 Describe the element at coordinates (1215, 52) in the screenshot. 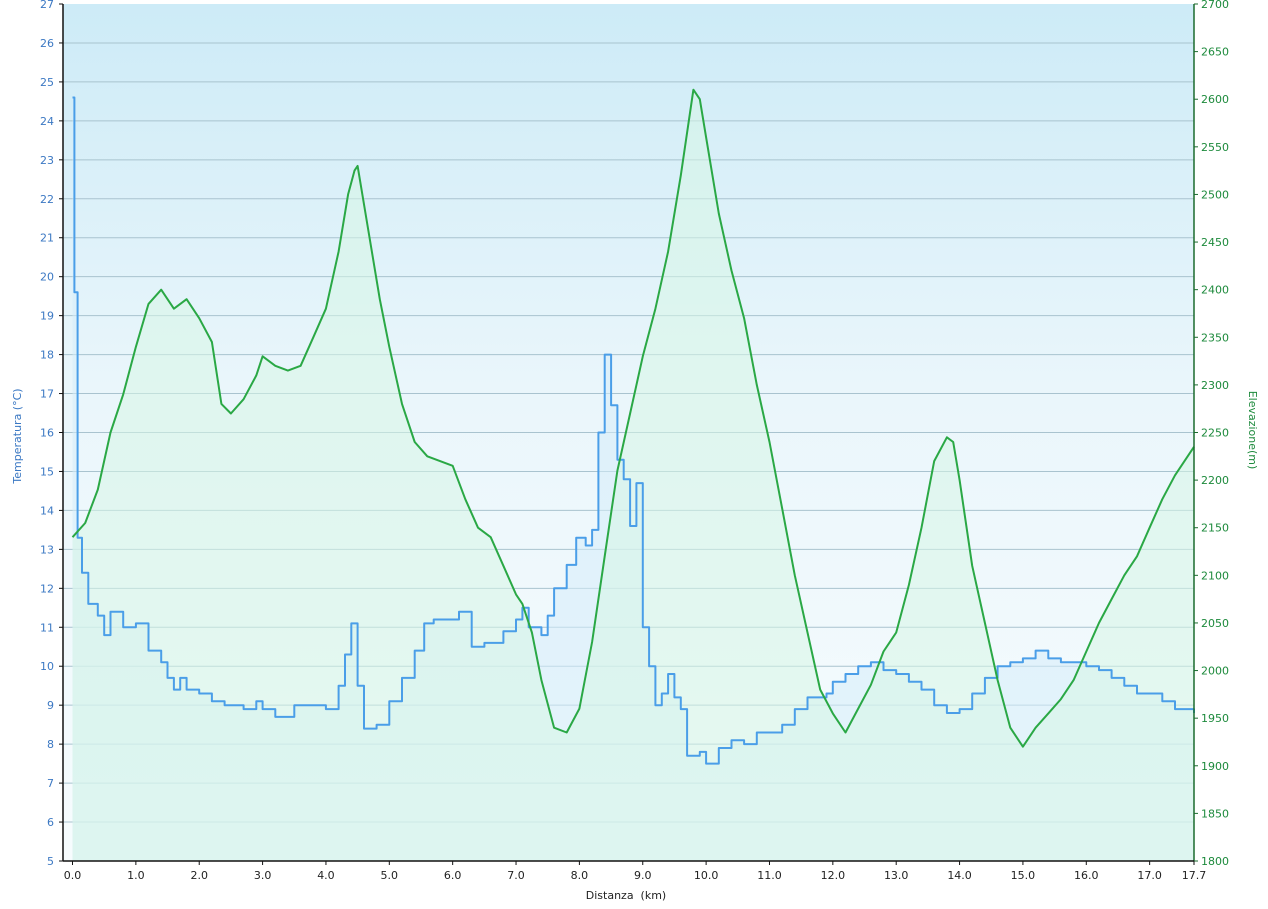

I see `right-tick-label: 2650` at that location.